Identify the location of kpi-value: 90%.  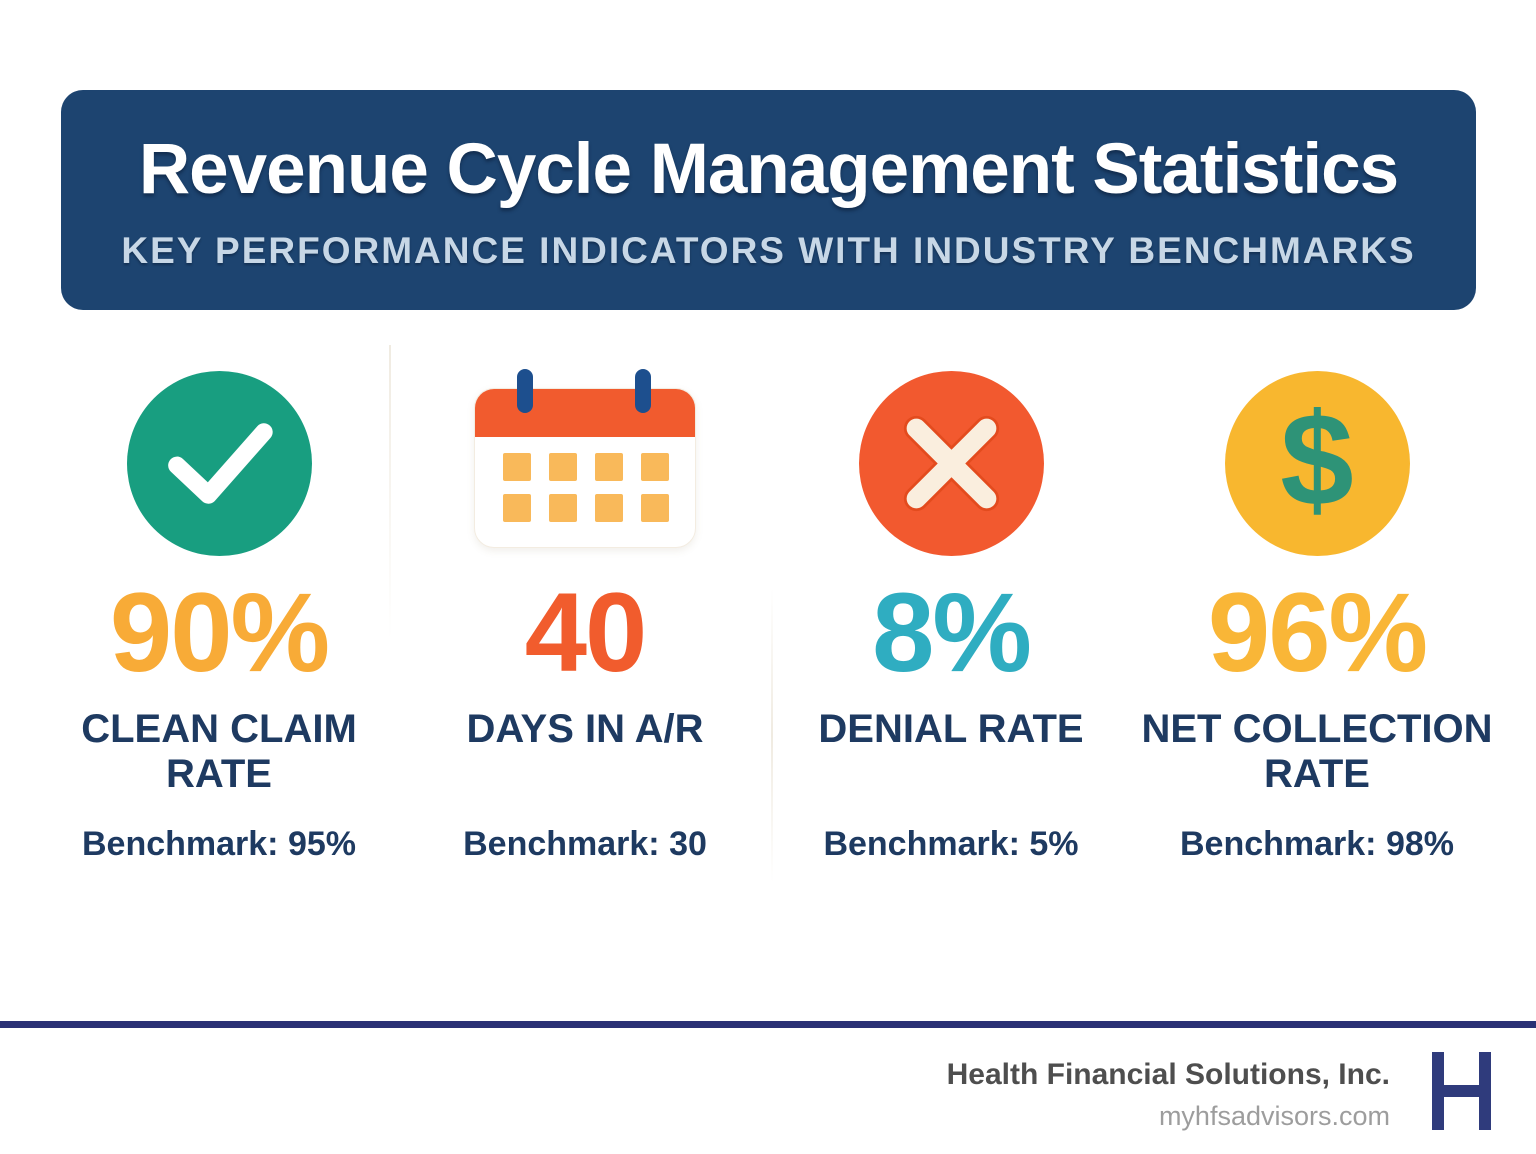
(219, 632).